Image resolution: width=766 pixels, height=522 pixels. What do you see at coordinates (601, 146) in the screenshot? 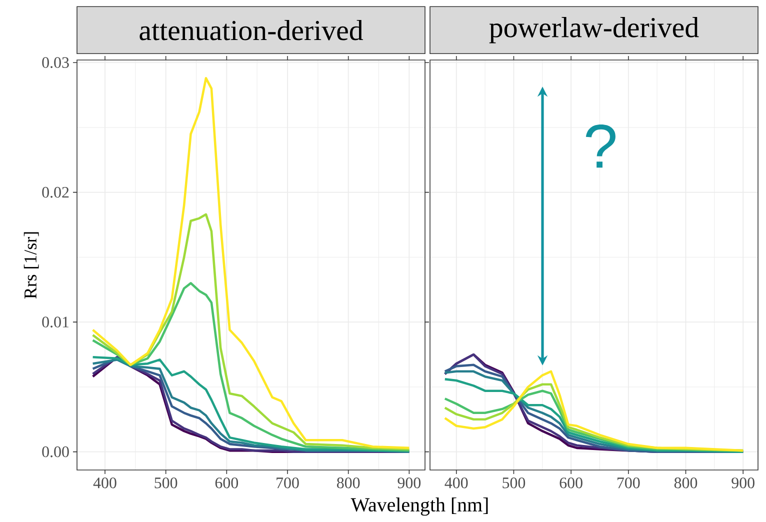
I see `annotation: ?` at bounding box center [601, 146].